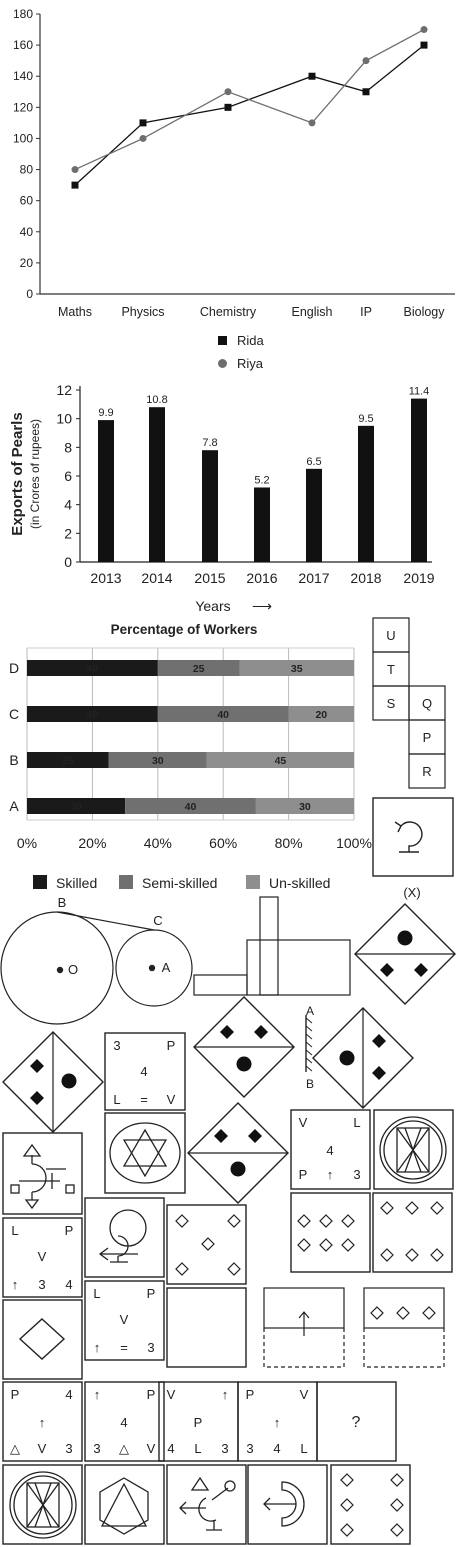 The image size is (461, 1547). I want to click on filled-circle, so click(244, 1064).